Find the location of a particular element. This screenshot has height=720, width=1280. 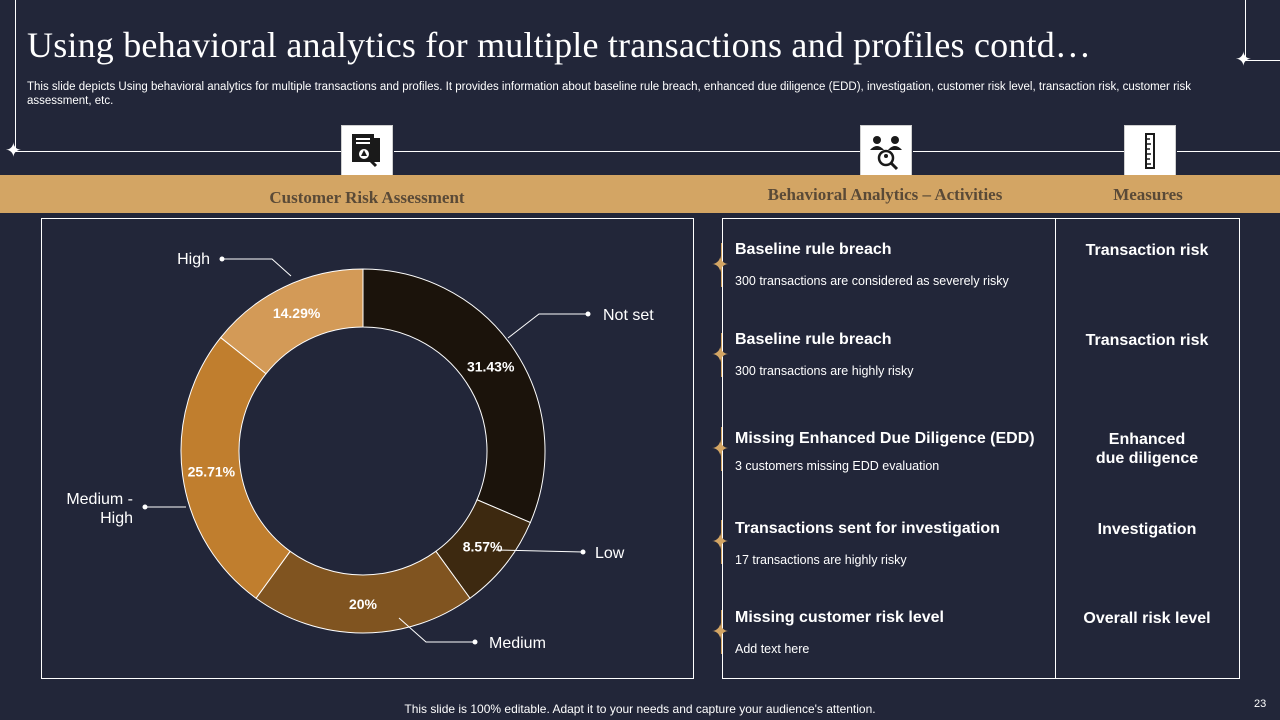

measure-label-line: due diligence is located at coordinates (1147, 458).